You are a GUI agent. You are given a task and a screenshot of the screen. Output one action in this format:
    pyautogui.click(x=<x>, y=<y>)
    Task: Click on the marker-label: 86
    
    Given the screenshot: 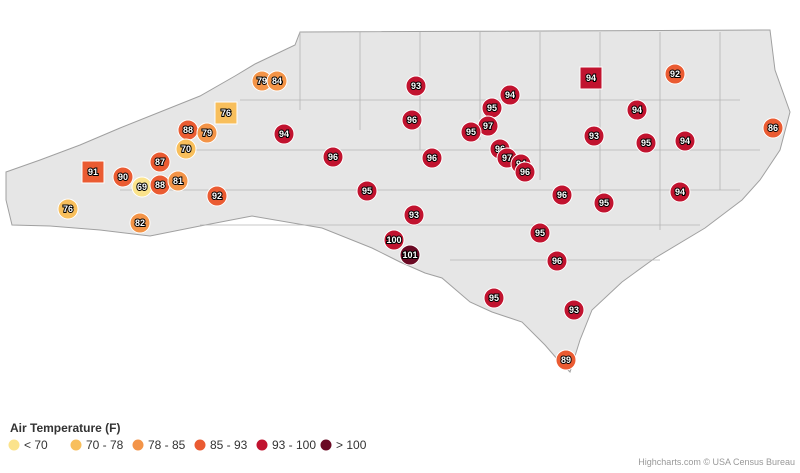 What is the action you would take?
    pyautogui.click(x=773, y=128)
    